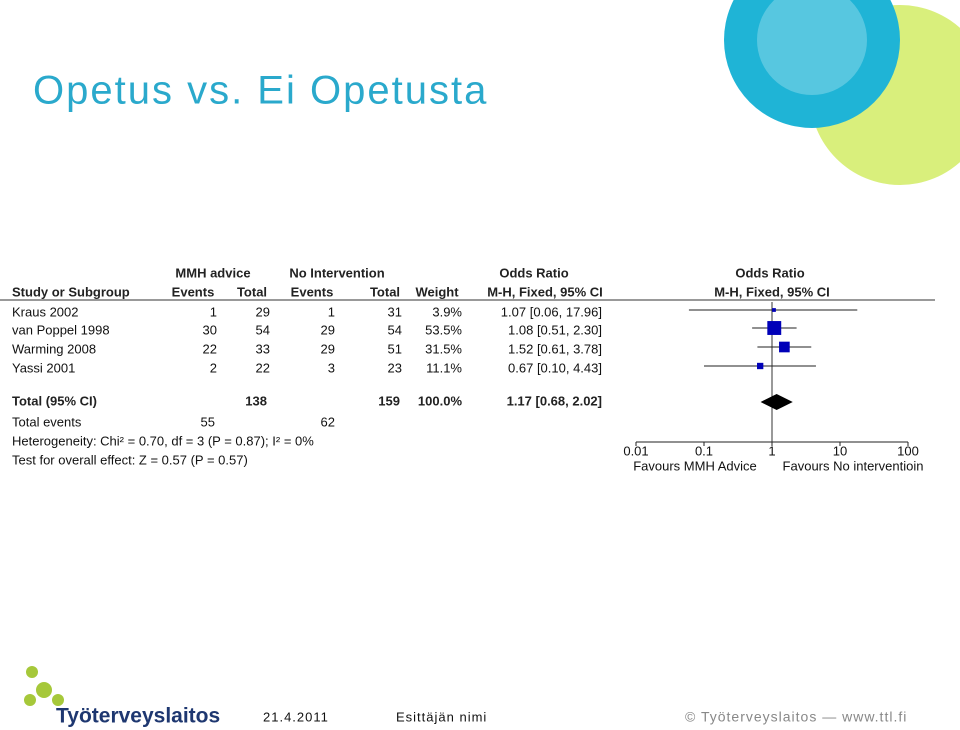 The width and height of the screenshot is (960, 730). Describe the element at coordinates (853, 465) in the screenshot. I see `x-axis-label-right: Favours No interventioin` at that location.